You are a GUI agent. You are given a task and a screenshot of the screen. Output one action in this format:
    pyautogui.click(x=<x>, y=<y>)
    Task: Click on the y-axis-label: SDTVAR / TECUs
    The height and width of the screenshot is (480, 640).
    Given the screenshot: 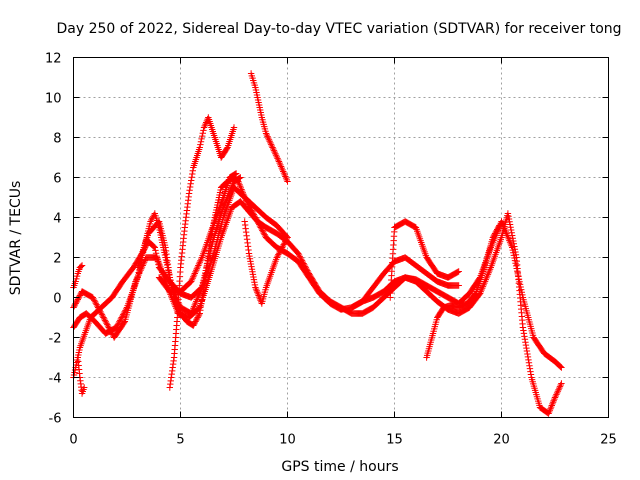 What is the action you would take?
    pyautogui.click(x=16, y=238)
    